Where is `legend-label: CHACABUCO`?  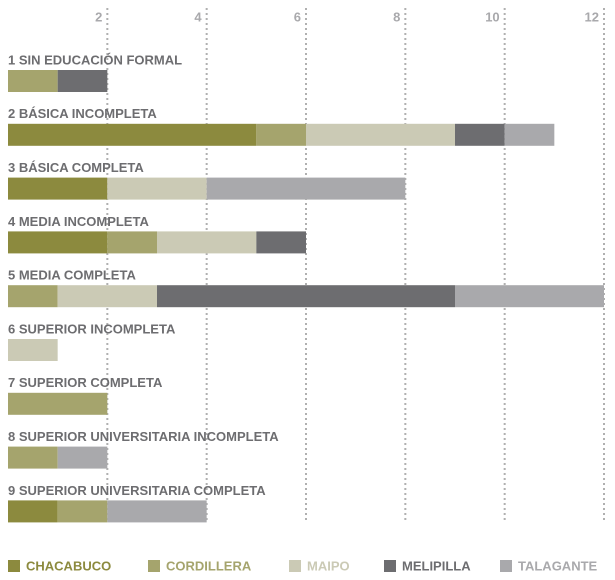
legend-label: CHACABUCO is located at coordinates (68, 565).